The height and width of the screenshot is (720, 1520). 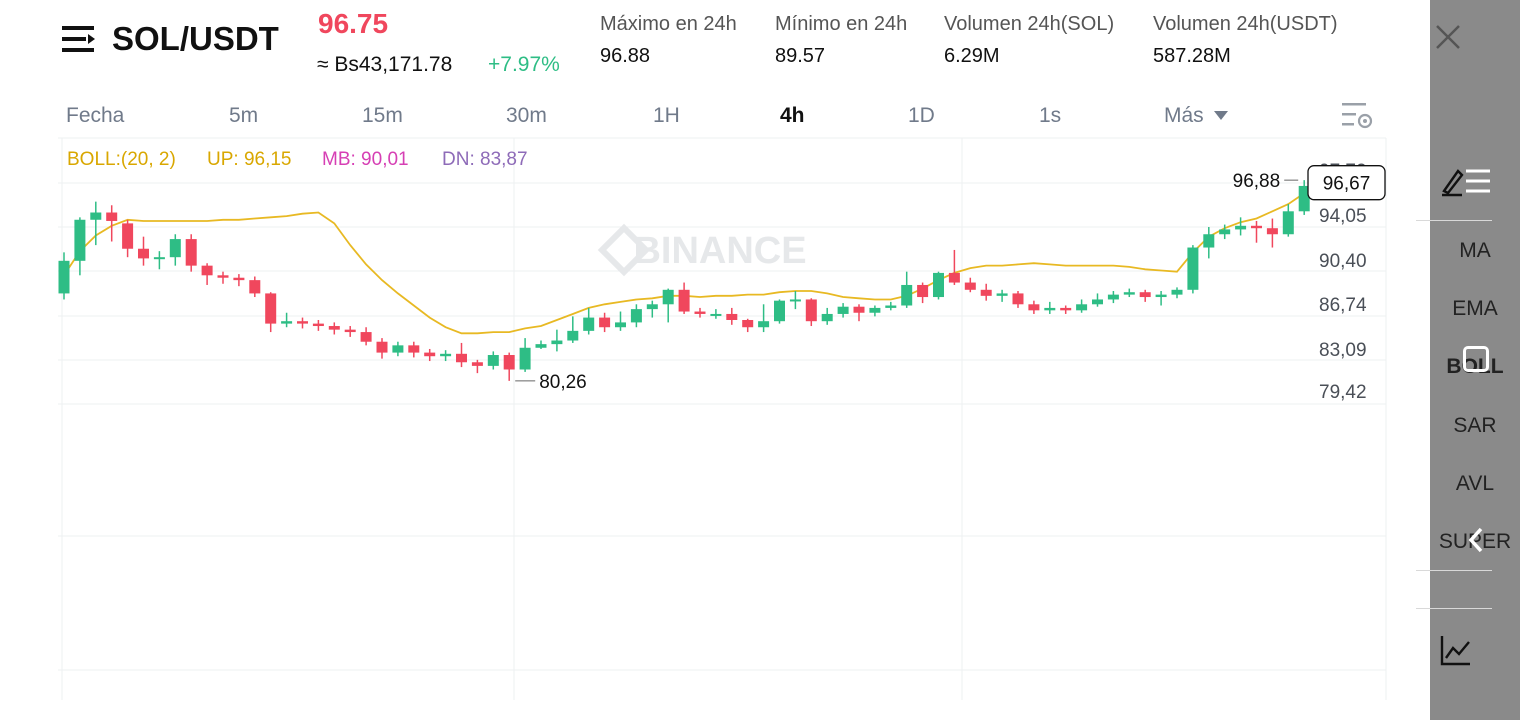 I want to click on panel-divider, so click(x=1454, y=570).